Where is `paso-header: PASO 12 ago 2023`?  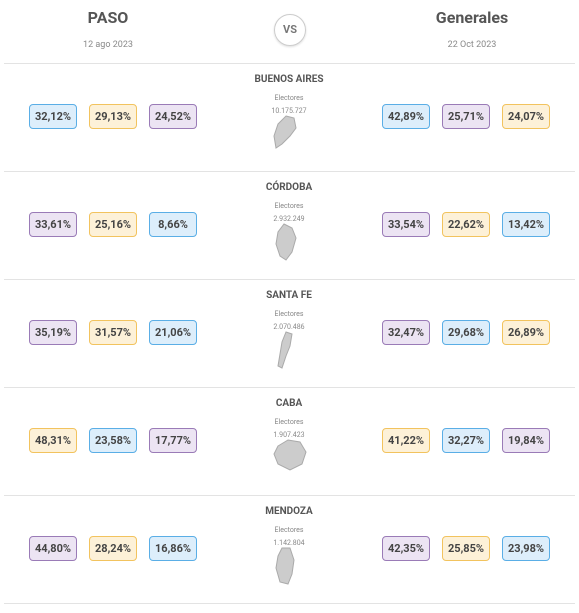
paso-header: PASO 12 ago 2023 is located at coordinates (108, 29).